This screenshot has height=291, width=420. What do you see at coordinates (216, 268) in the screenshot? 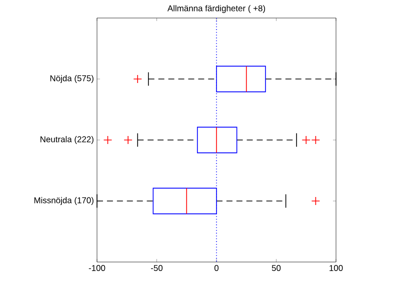
I see `x-tick-label: 0` at bounding box center [216, 268].